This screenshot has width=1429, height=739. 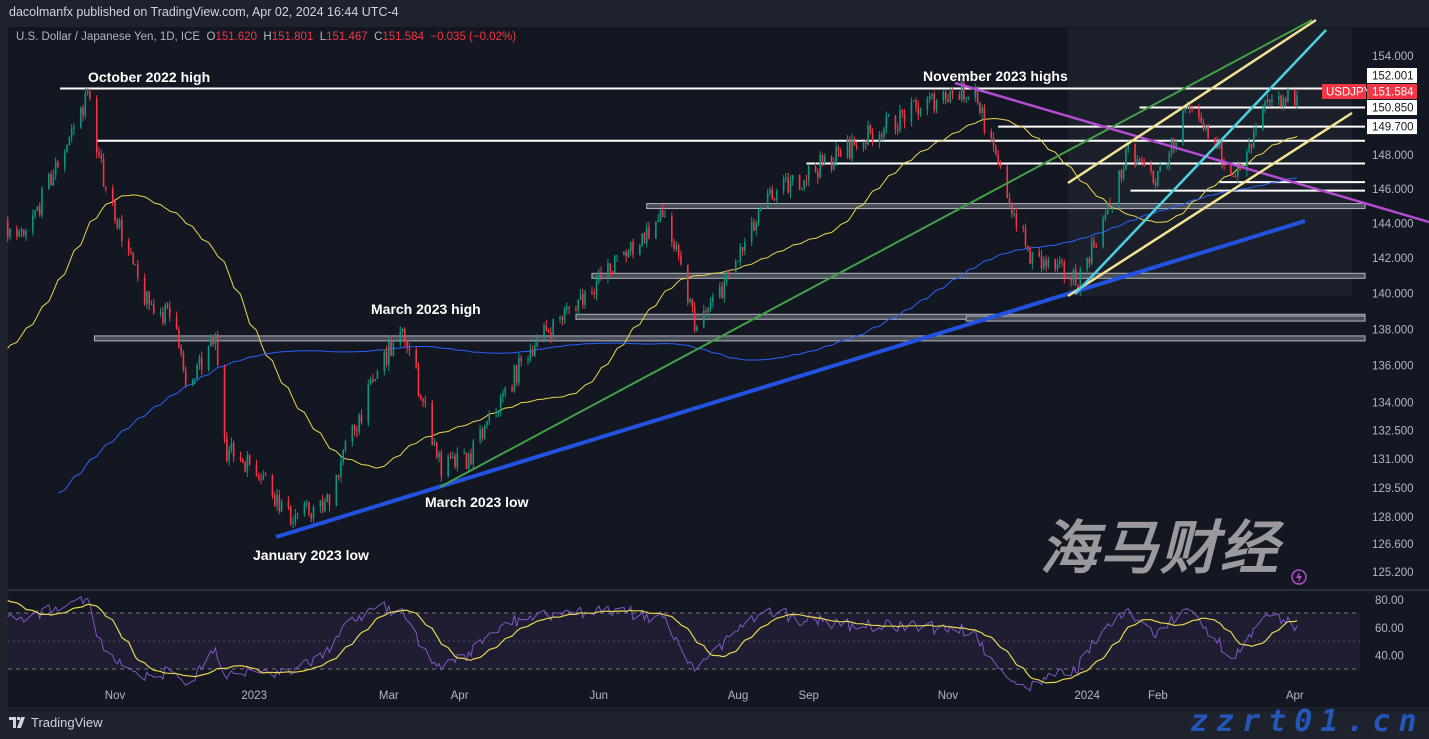 I want to click on trendline-purple, so click(x=1191, y=152).